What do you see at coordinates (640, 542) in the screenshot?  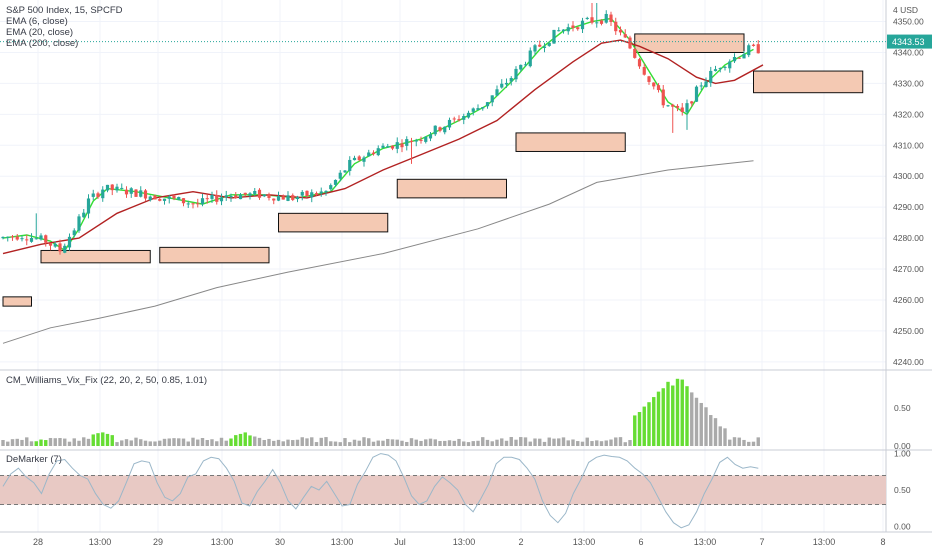 I see `time-tick-label: 6` at bounding box center [640, 542].